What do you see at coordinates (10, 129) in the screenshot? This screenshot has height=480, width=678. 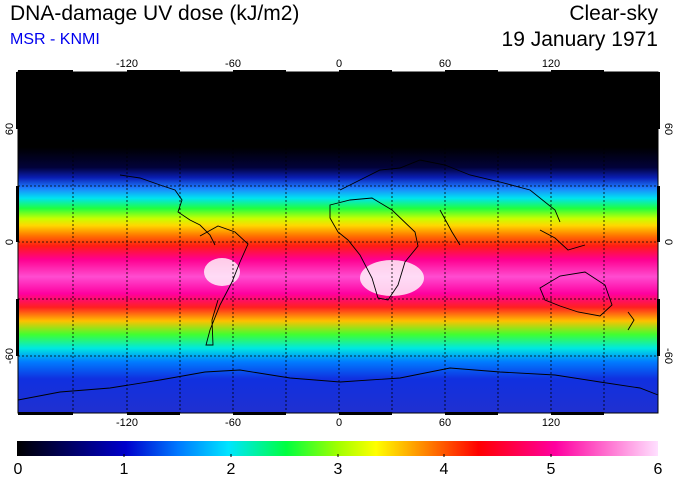 I see `lat-tick-left: 60` at bounding box center [10, 129].